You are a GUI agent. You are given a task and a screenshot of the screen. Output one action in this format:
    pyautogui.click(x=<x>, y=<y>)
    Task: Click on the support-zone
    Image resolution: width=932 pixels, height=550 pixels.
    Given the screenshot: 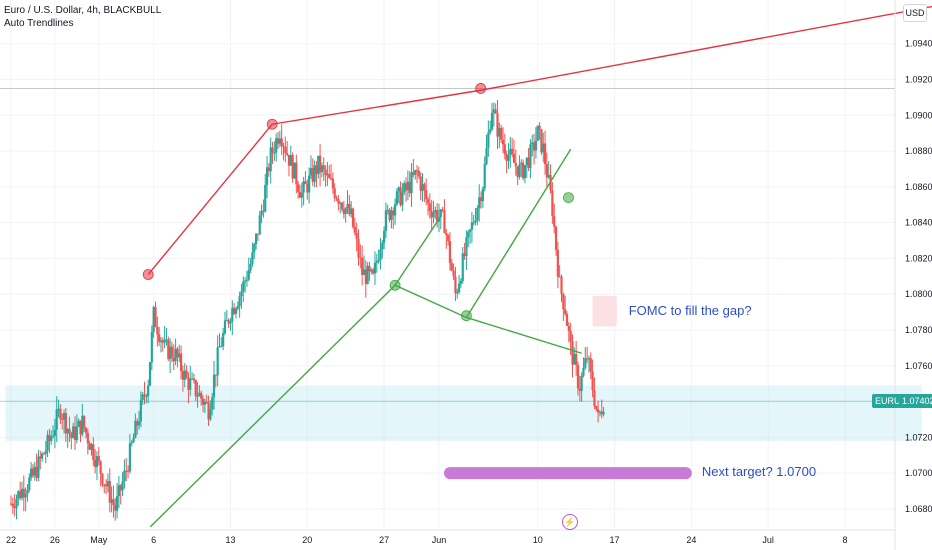 What is the action you would take?
    pyautogui.click(x=463, y=413)
    